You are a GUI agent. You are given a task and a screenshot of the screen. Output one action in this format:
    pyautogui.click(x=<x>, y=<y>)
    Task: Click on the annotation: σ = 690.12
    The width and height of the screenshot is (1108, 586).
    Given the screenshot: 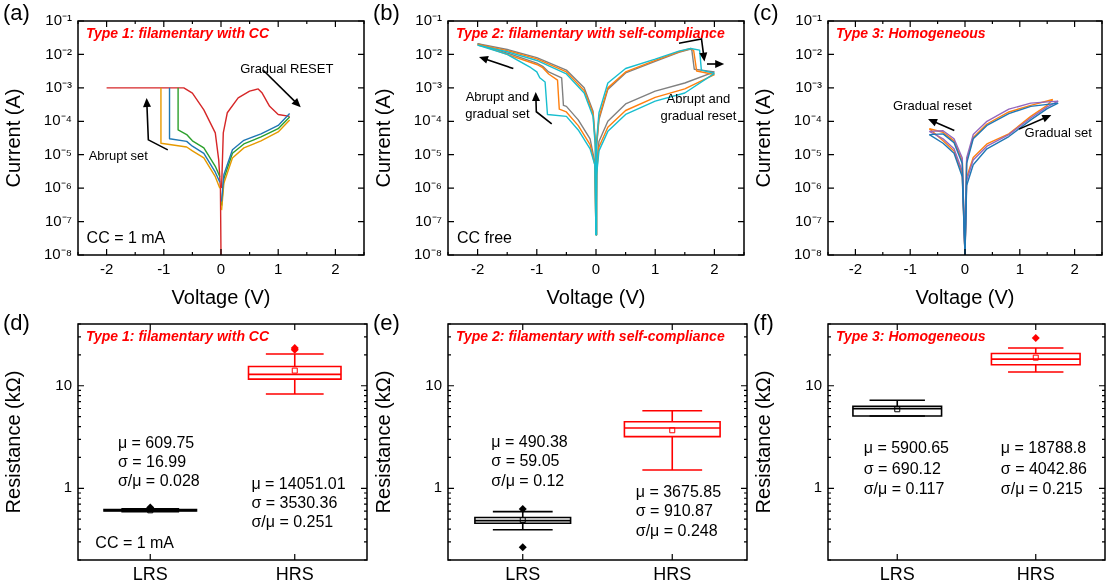 What is the action you would take?
    pyautogui.click(x=902, y=468)
    